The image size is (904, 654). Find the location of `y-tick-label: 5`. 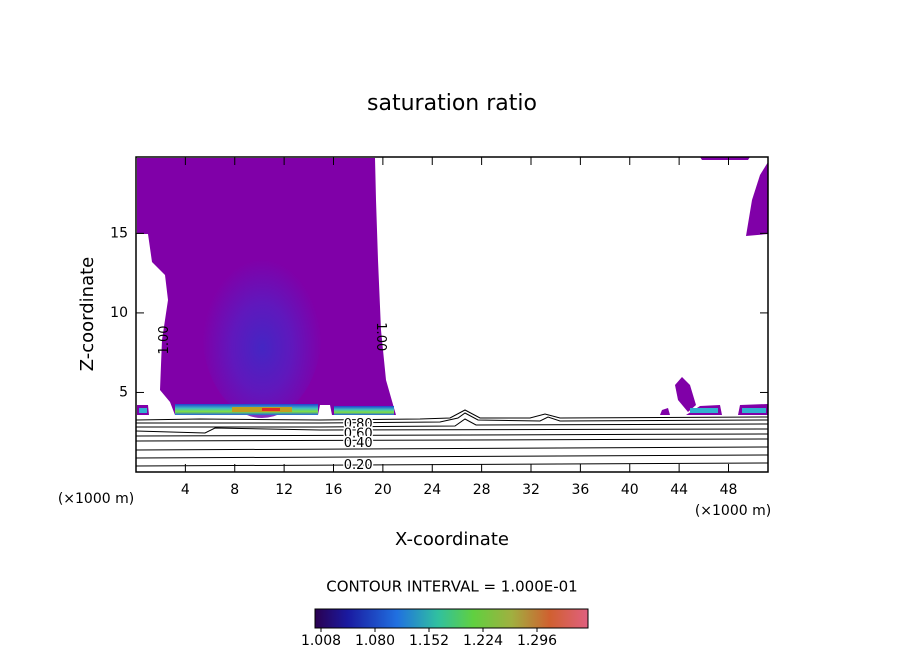

y-tick-label: 5 is located at coordinates (123, 392).